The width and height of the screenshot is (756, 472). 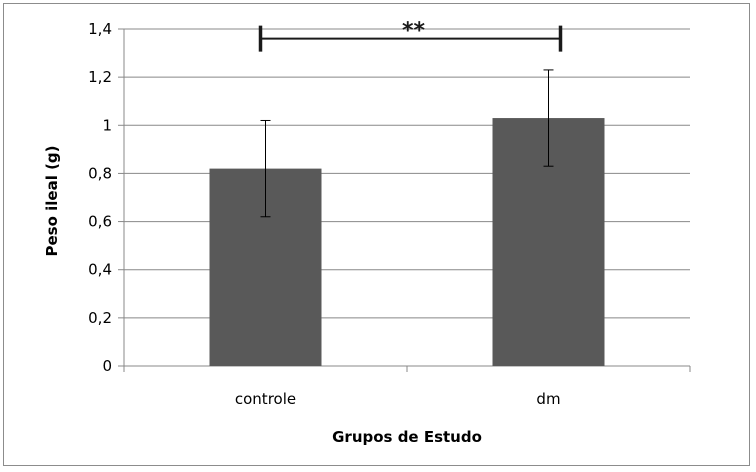 What do you see at coordinates (407, 143) in the screenshot?
I see `error-bars` at bounding box center [407, 143].